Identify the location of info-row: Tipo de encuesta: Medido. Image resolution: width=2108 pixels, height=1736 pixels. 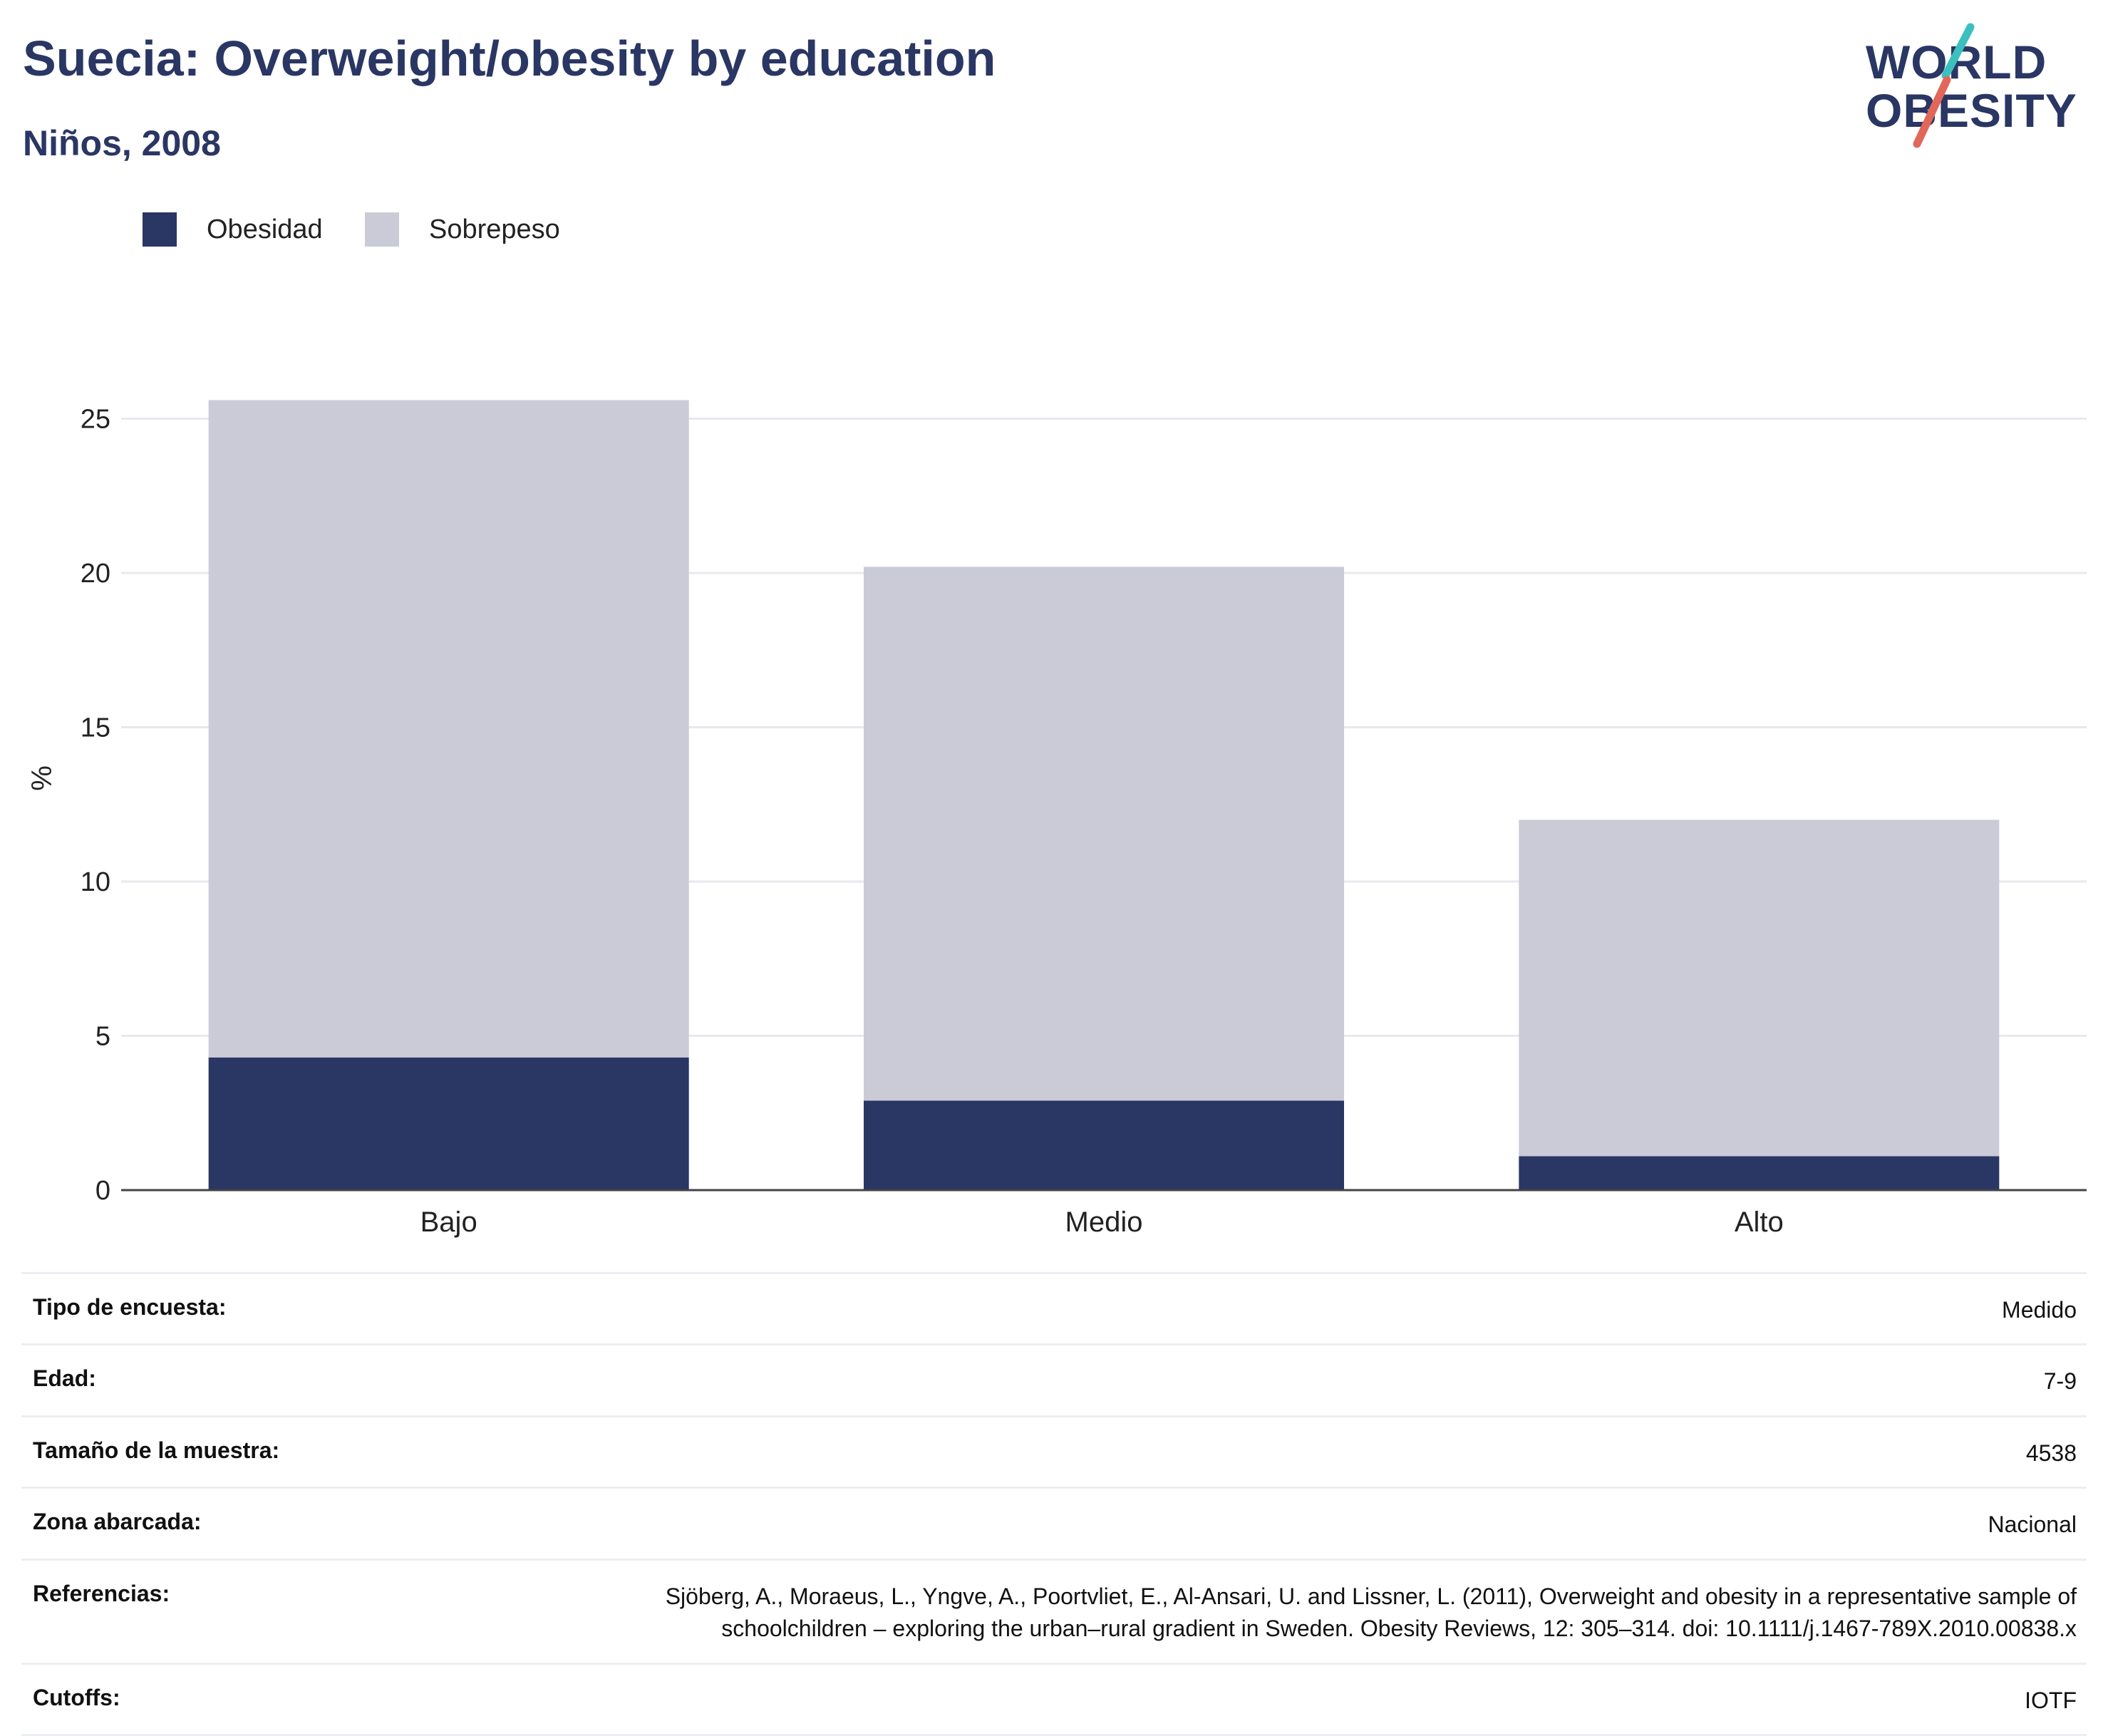
(1054, 1307).